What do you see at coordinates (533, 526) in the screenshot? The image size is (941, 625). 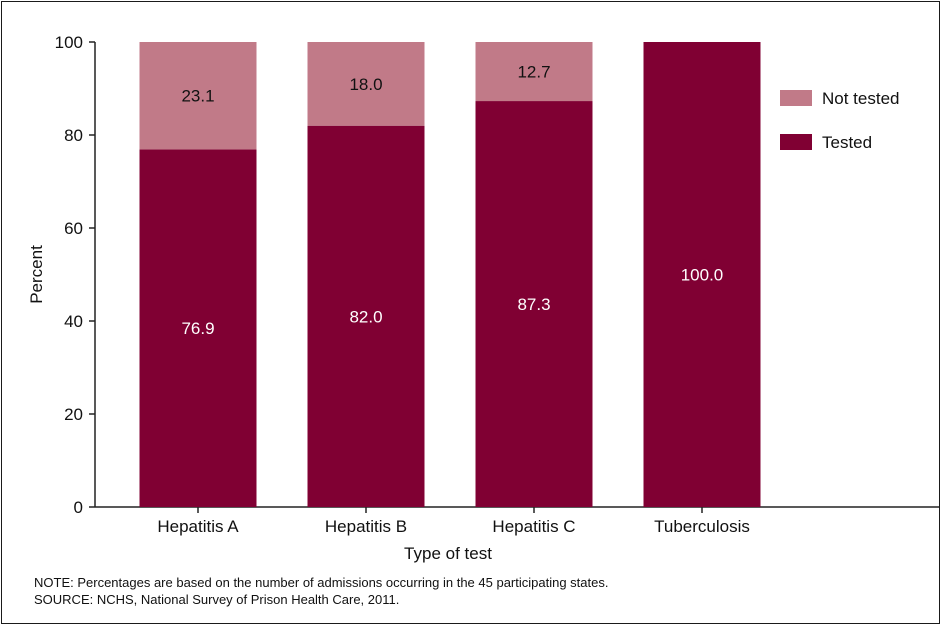 I see `x-tick-label: Hepatitis C` at bounding box center [533, 526].